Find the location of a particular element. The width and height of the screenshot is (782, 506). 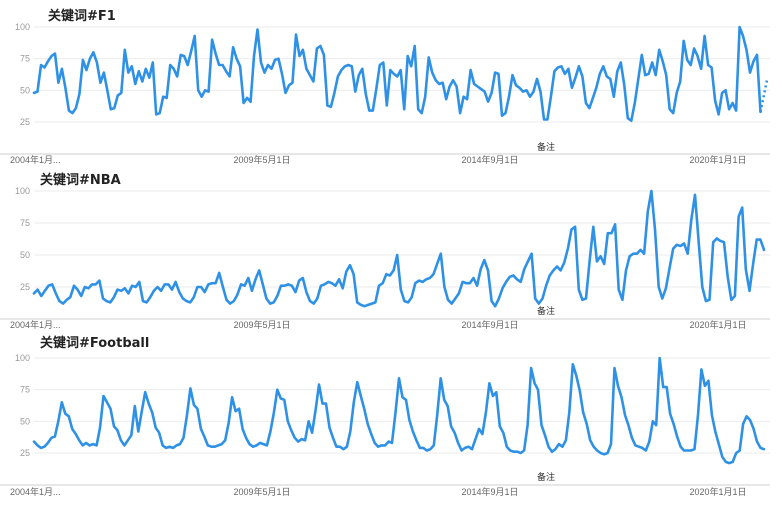

chart-title: 关键词#F1 is located at coordinates (82, 16).